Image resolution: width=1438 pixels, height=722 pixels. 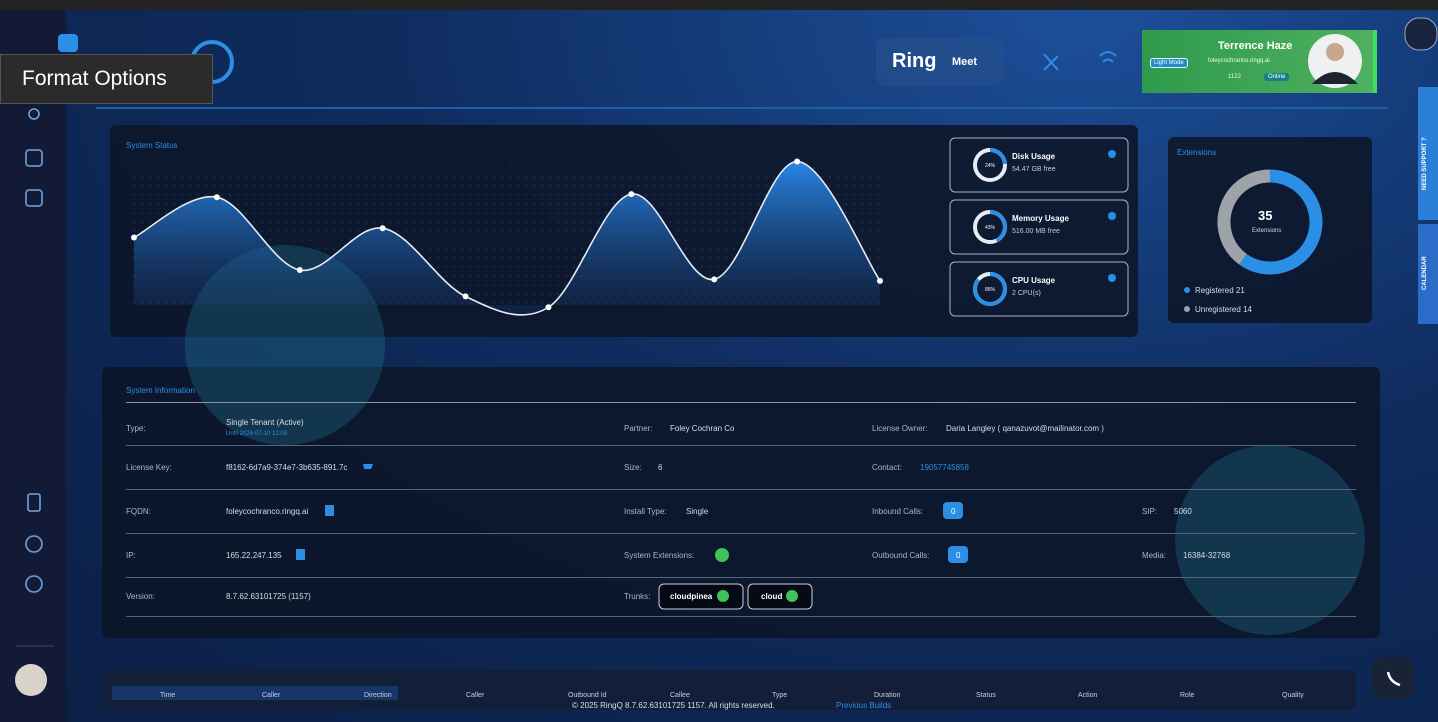 What do you see at coordinates (1169, 63) in the screenshot?
I see `mode-button: Light Mode` at bounding box center [1169, 63].